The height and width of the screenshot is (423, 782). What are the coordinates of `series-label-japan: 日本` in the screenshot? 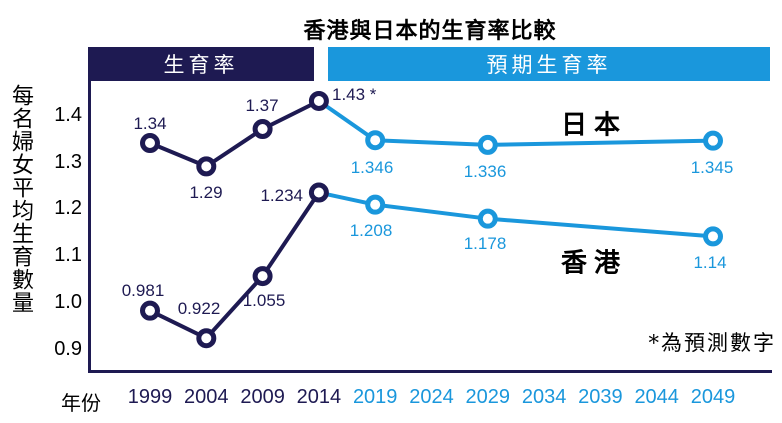 It's located at (594, 124).